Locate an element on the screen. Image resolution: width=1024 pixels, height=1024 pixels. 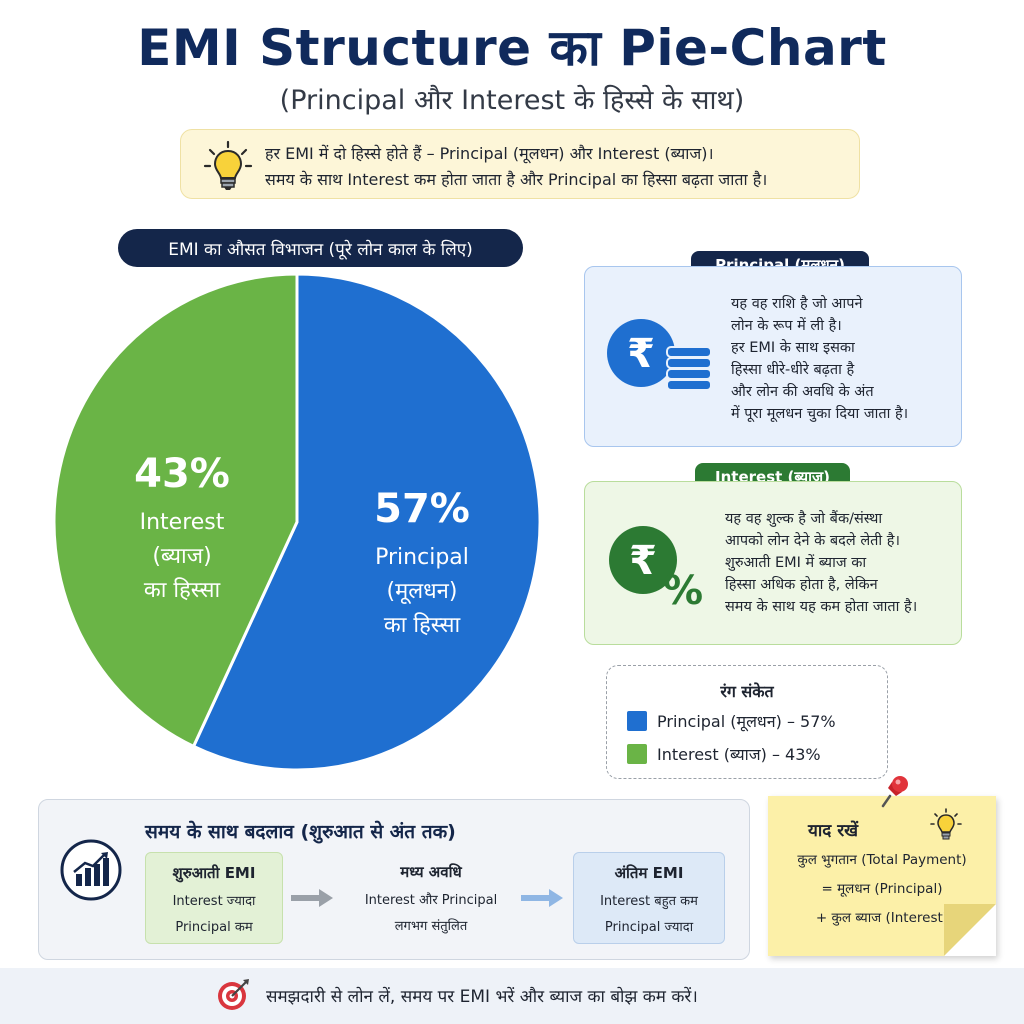
legend-label-principal: Principal (मूलधन) – 57% is located at coordinates (746, 721).